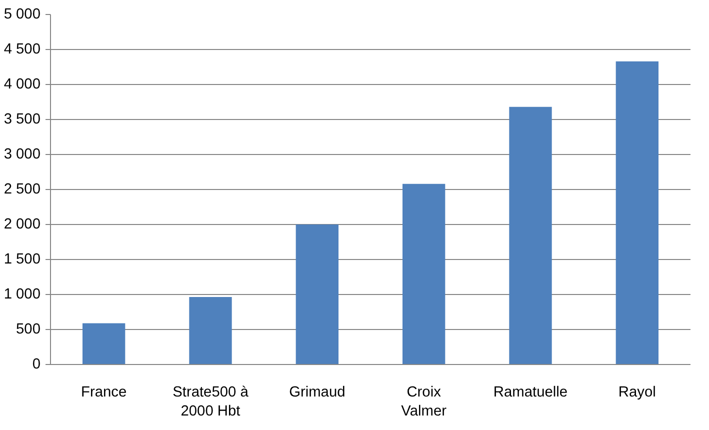 The width and height of the screenshot is (709, 430). What do you see at coordinates (22, 50) in the screenshot?
I see `y-tick-label: 4 500` at bounding box center [22, 50].